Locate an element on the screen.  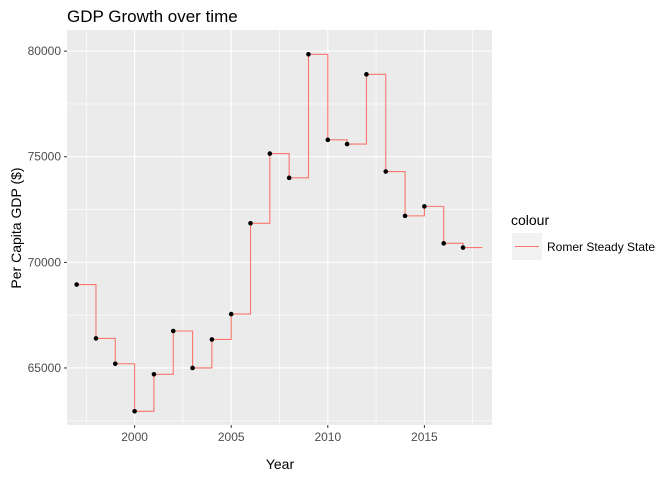
y-tick-label: 80000 is located at coordinates (45, 51).